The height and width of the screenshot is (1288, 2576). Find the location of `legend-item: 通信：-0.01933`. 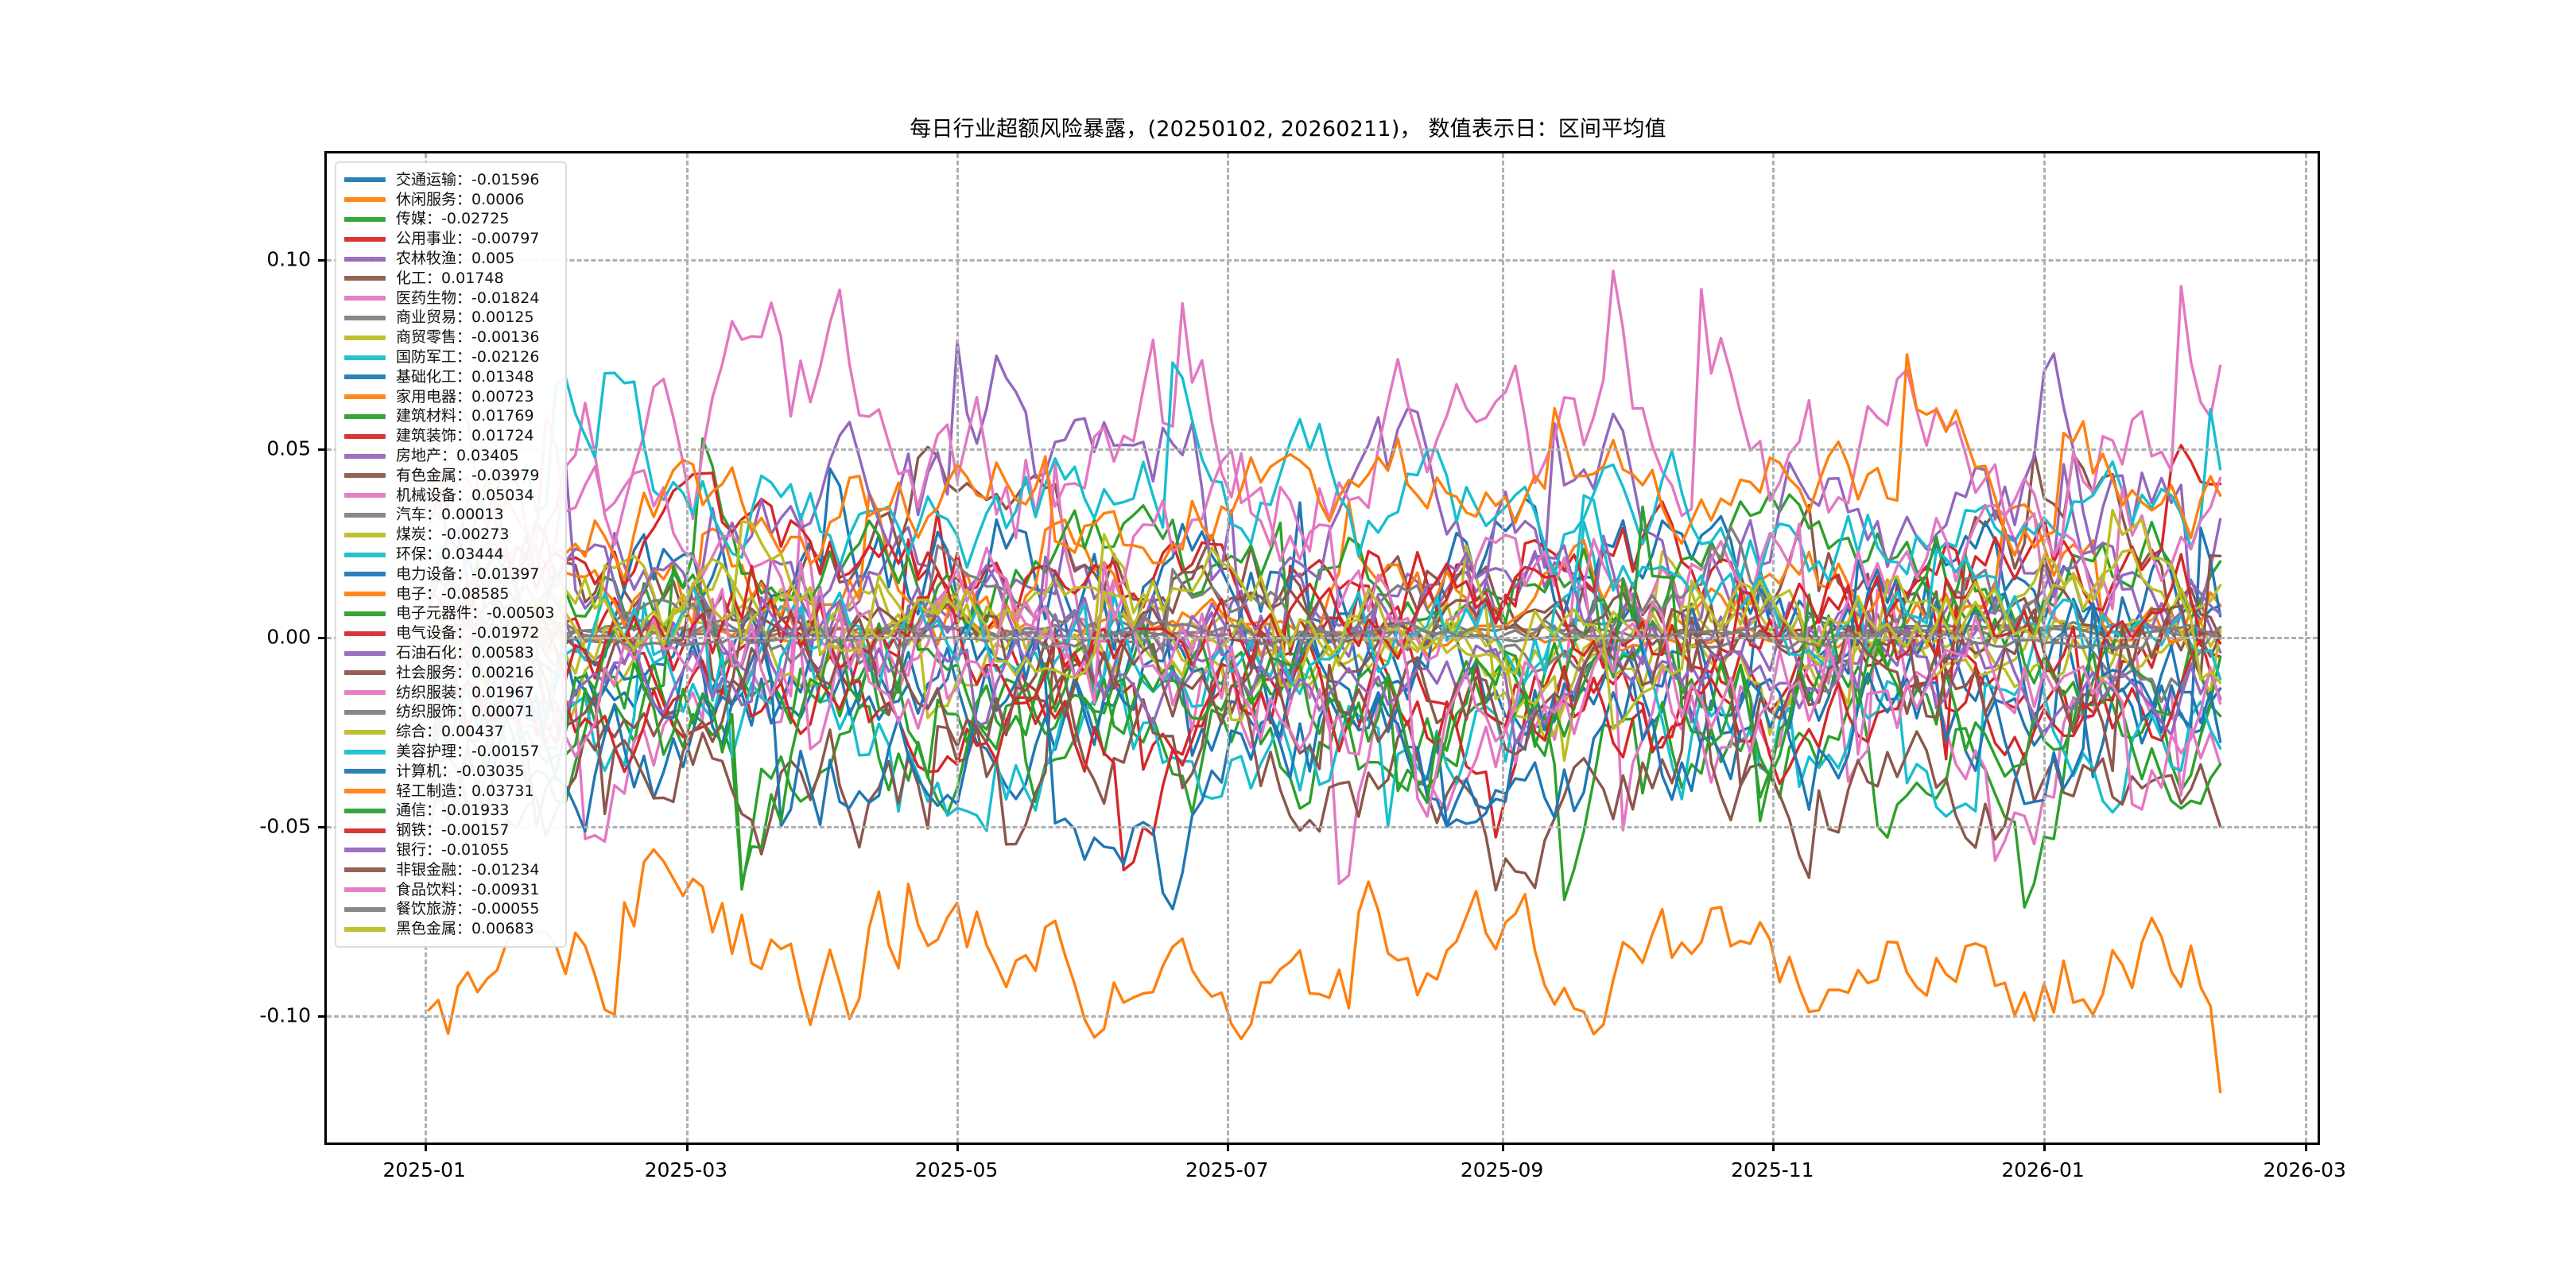

legend-item: 通信：-0.01933 is located at coordinates (449, 811).